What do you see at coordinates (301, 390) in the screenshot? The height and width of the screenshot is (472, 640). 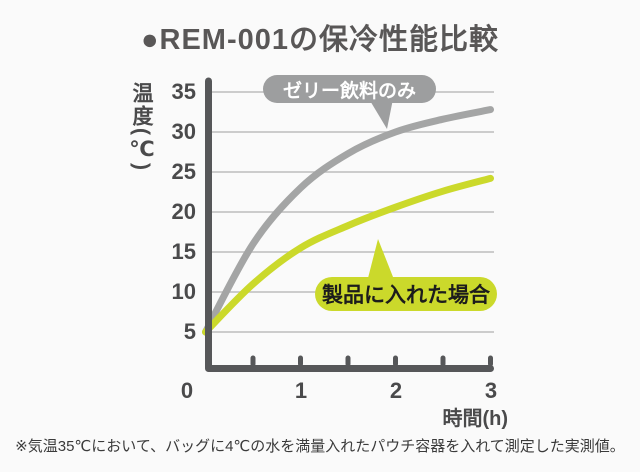 I see `x-tick-1: 1` at bounding box center [301, 390].